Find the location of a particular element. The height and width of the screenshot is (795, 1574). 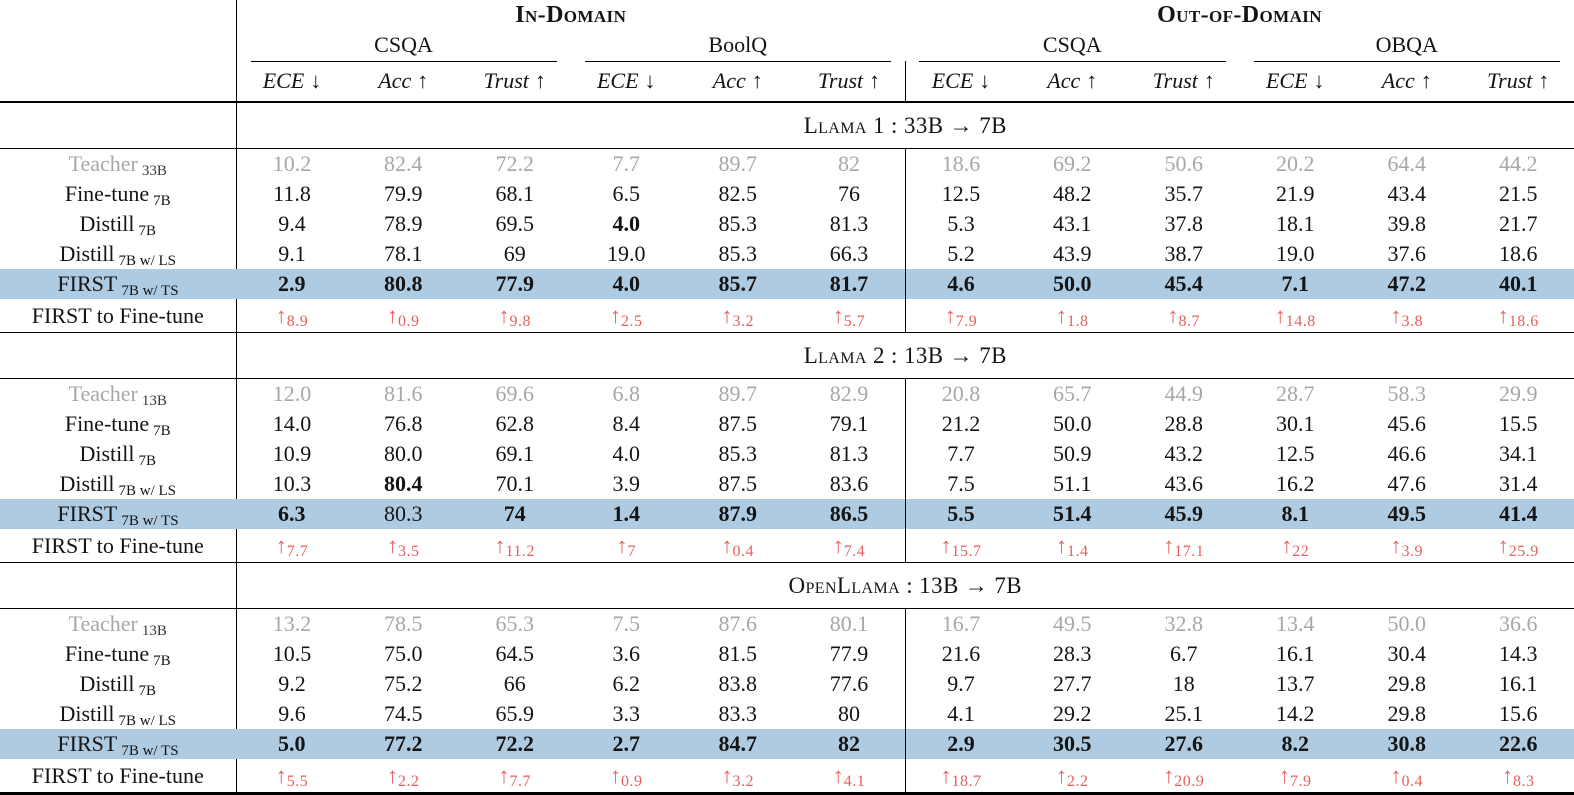

metric-header-acc: Acc ↑ is located at coordinates (738, 82).